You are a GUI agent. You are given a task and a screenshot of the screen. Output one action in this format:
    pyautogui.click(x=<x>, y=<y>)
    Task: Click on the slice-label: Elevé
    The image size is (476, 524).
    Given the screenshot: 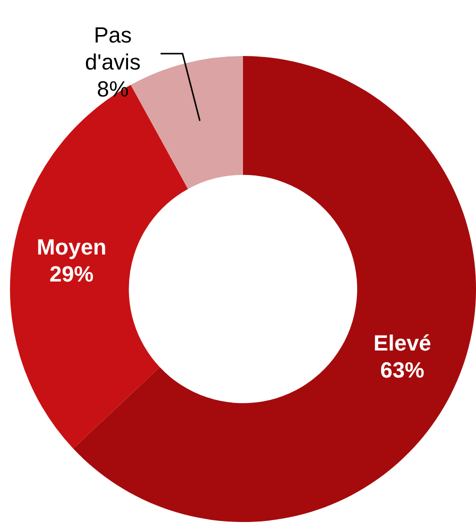 What is the action you would take?
    pyautogui.click(x=403, y=343)
    